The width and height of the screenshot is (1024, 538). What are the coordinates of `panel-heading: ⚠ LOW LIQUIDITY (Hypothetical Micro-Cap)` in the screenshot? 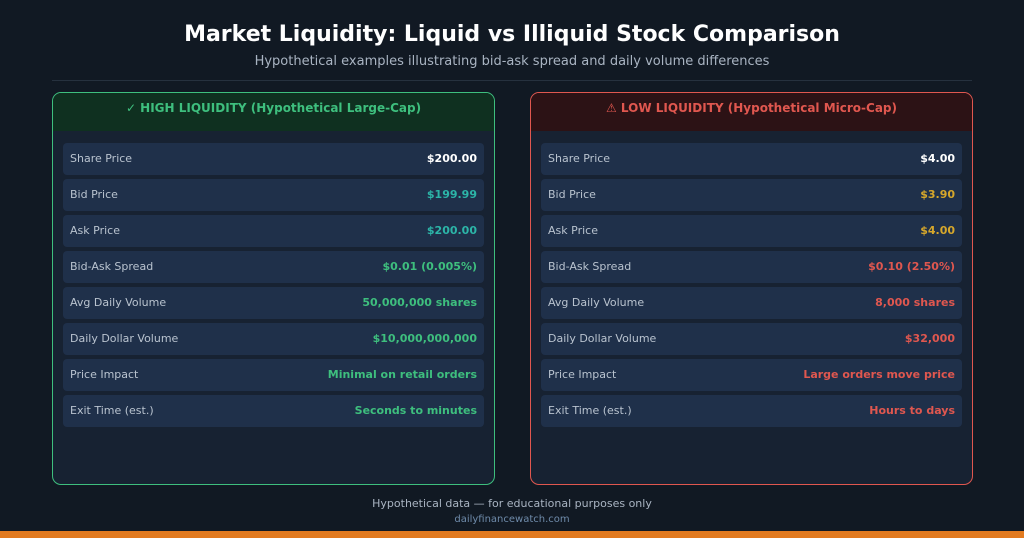 It's located at (751, 112).